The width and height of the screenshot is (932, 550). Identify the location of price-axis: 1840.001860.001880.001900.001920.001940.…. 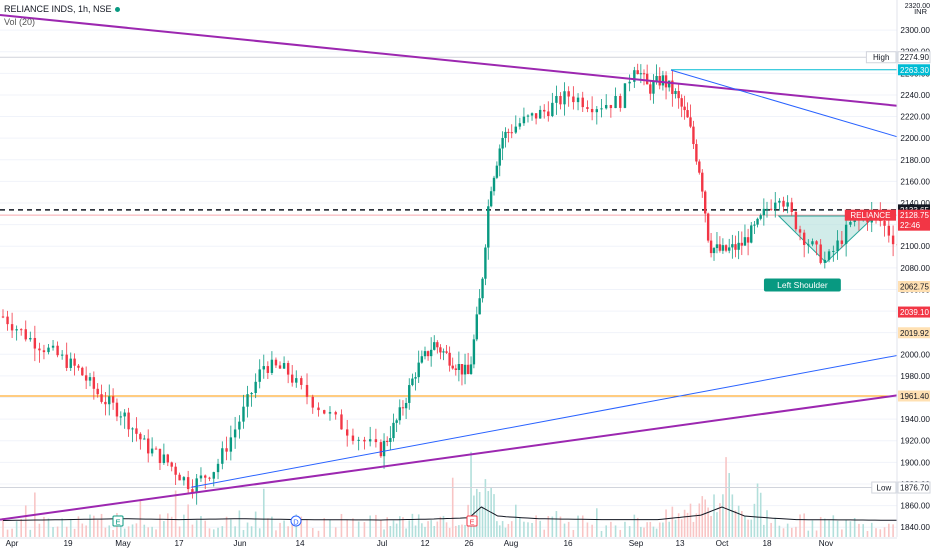
(888, 275).